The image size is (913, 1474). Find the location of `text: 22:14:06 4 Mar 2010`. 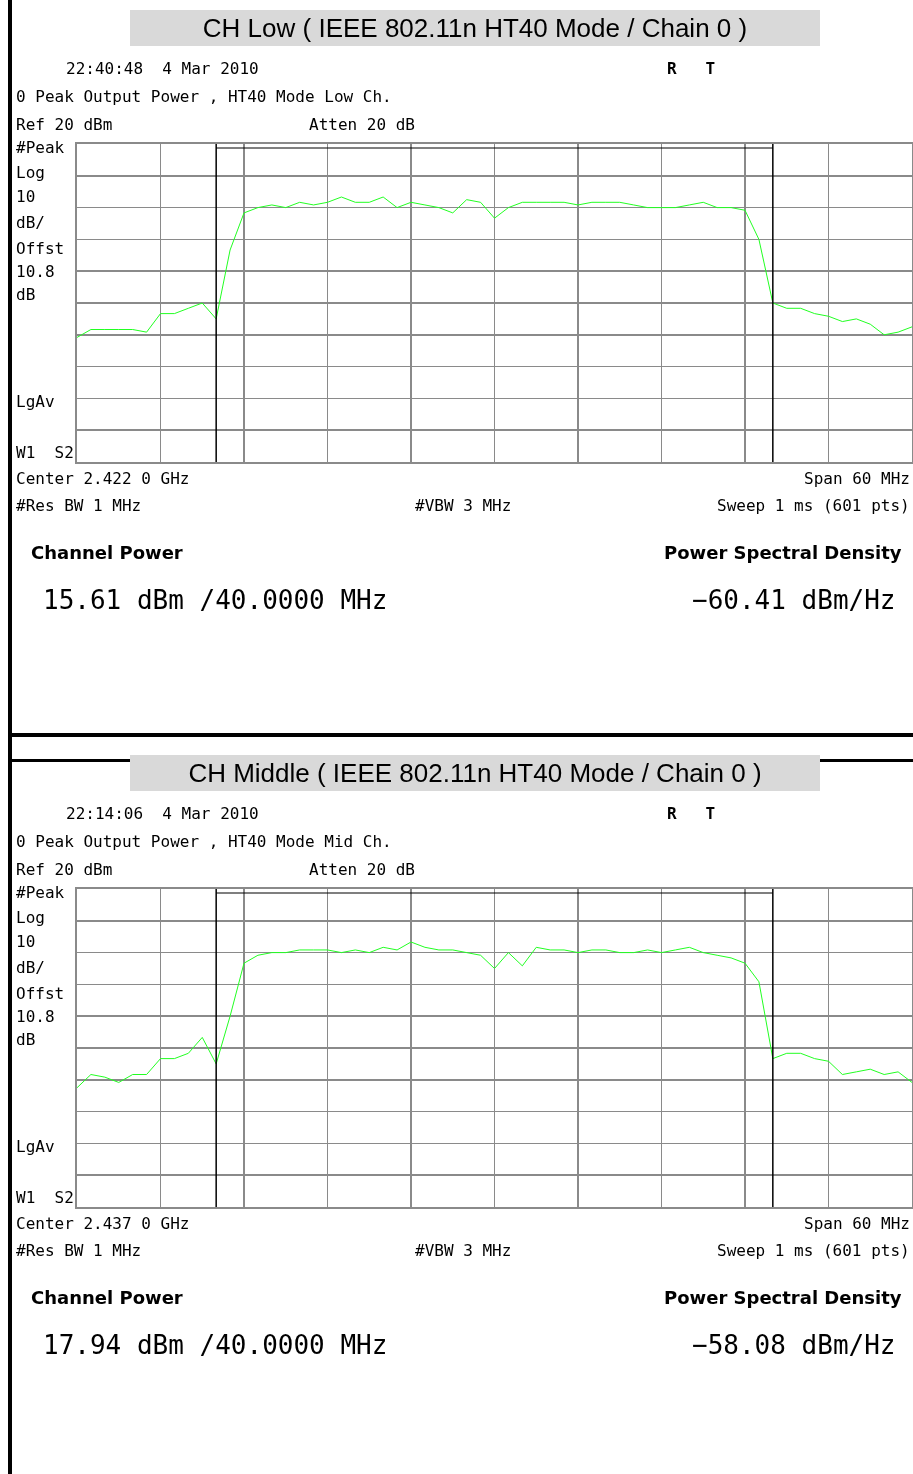

text: 22:14:06 4 Mar 2010 is located at coordinates (162, 813).